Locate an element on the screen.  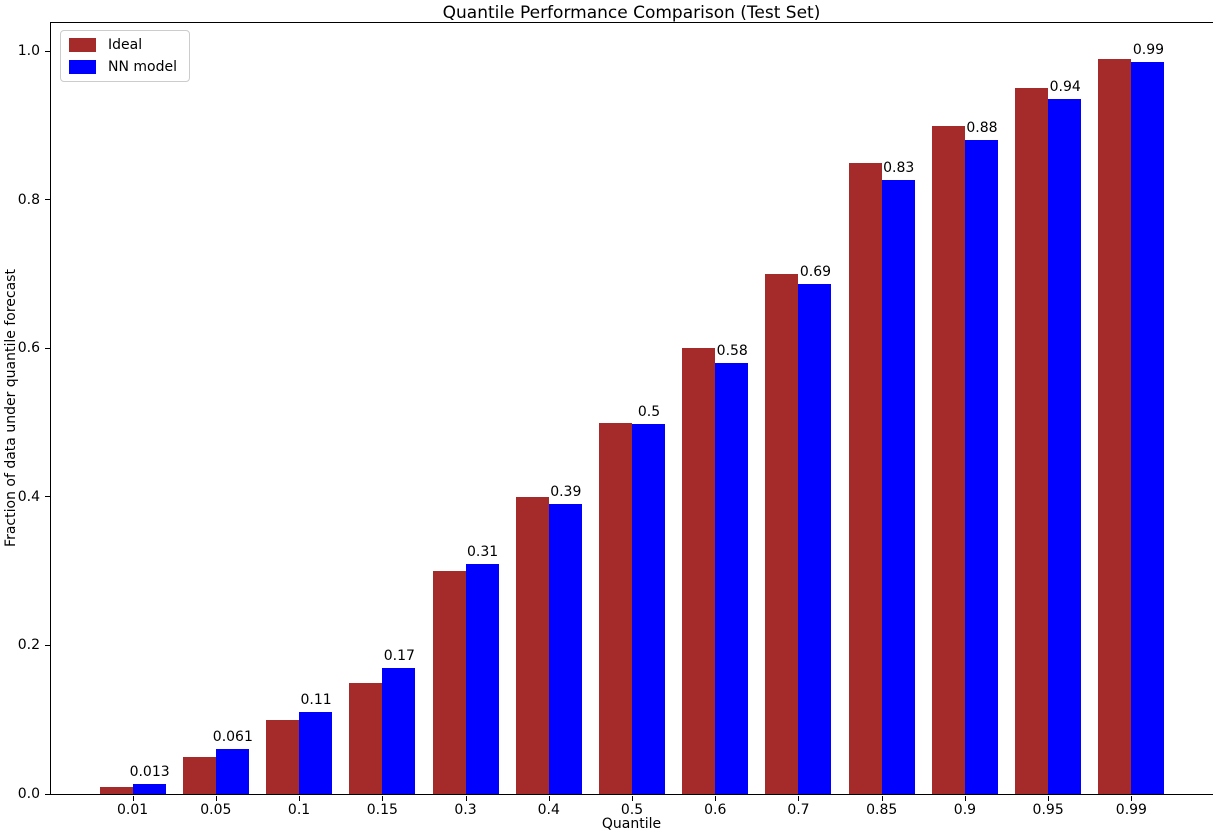
bar-nn-model-0.6 is located at coordinates (732, 578).